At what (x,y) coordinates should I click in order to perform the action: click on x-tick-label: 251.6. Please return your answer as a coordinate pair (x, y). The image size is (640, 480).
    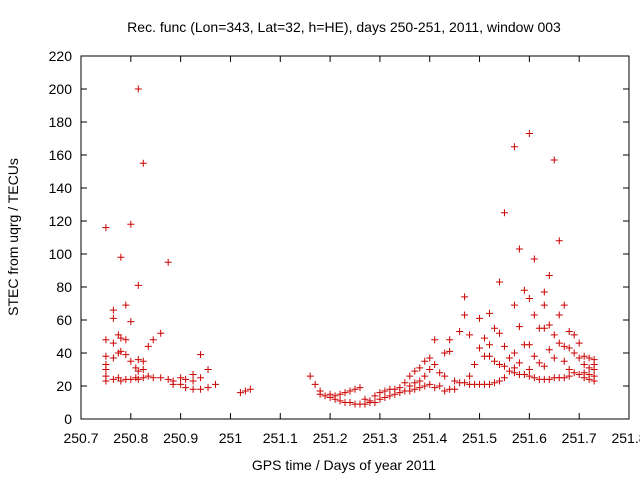
    Looking at the image, I should click on (529, 438).